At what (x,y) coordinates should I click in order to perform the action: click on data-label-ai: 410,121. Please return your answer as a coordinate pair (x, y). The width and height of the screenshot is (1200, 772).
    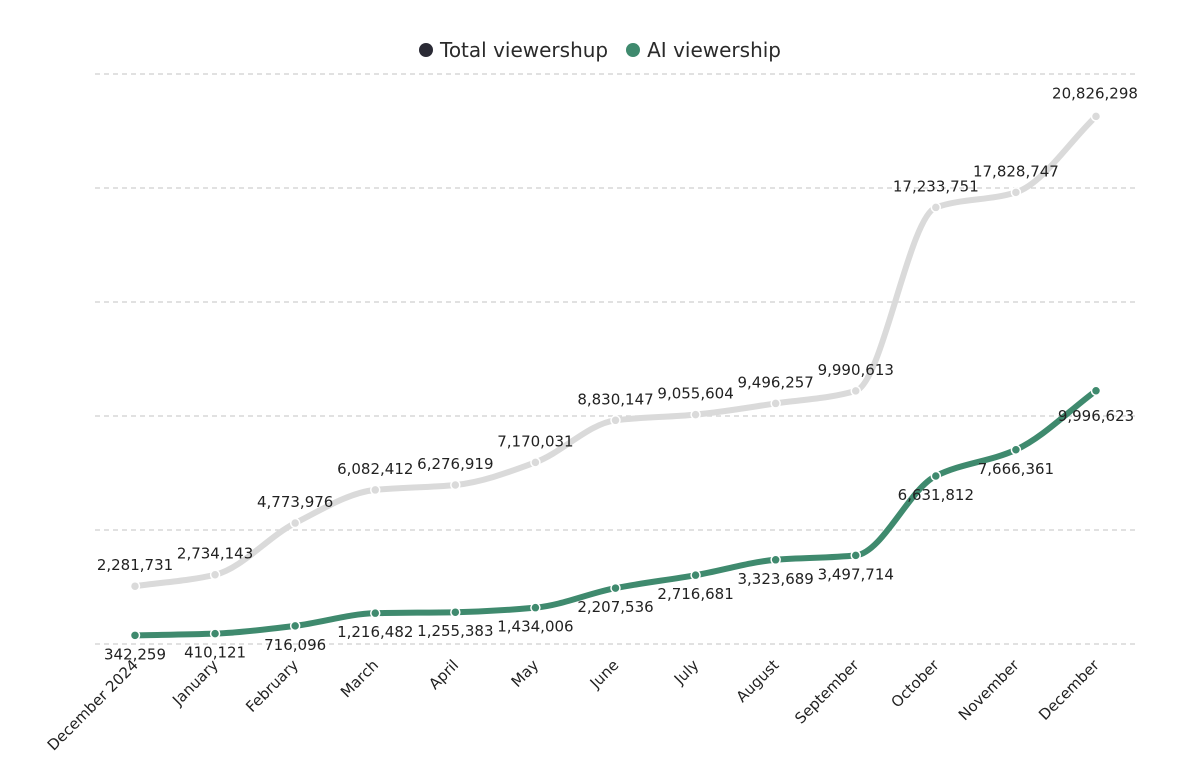
    Looking at the image, I should click on (215, 653).